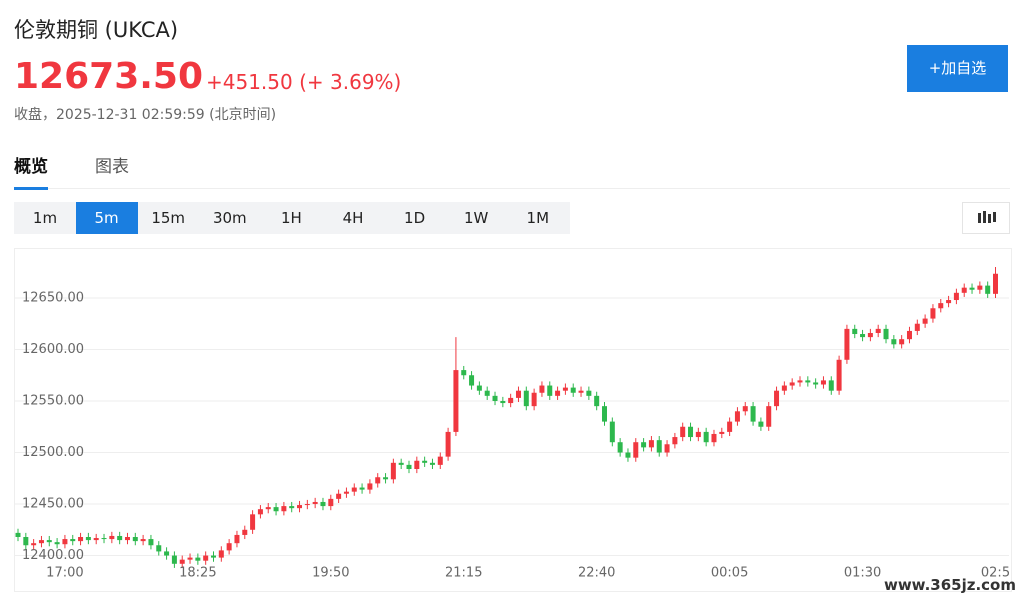  I want to click on period-button: 15m, so click(168, 218).